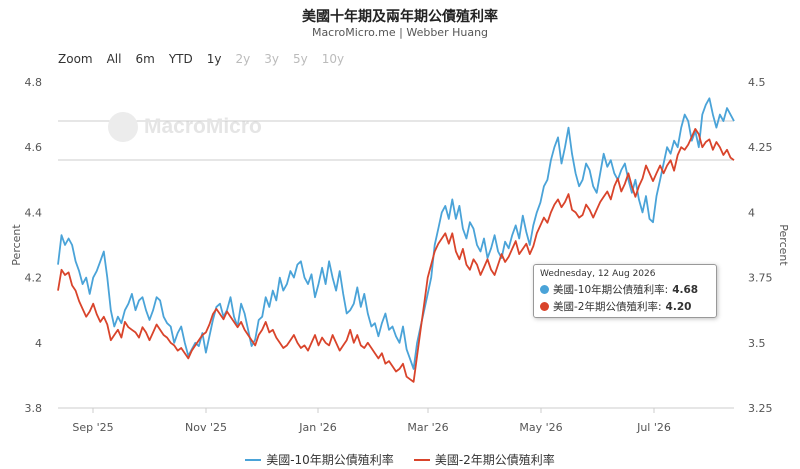  I want to click on macromicro-logo-icon, so click(123, 127).